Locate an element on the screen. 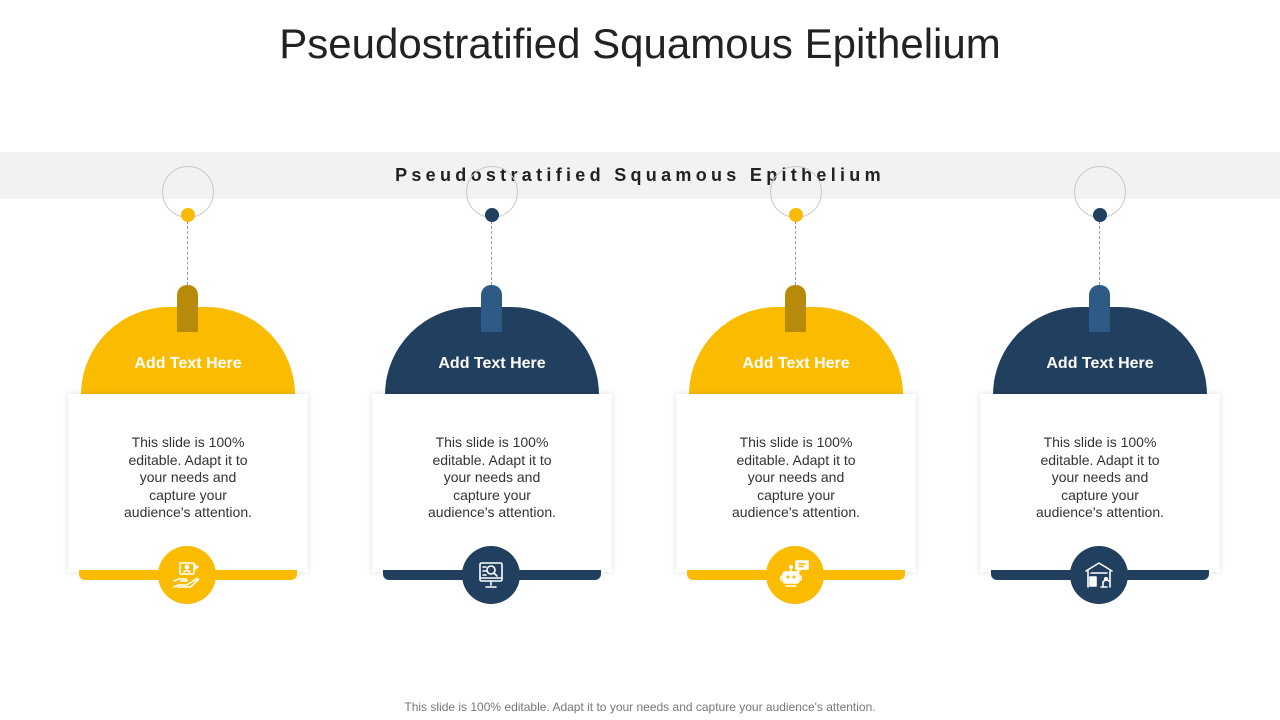 This screenshot has height=720, width=1280. band-label: Pseudostratified Squamous Epithelium is located at coordinates (640, 175).